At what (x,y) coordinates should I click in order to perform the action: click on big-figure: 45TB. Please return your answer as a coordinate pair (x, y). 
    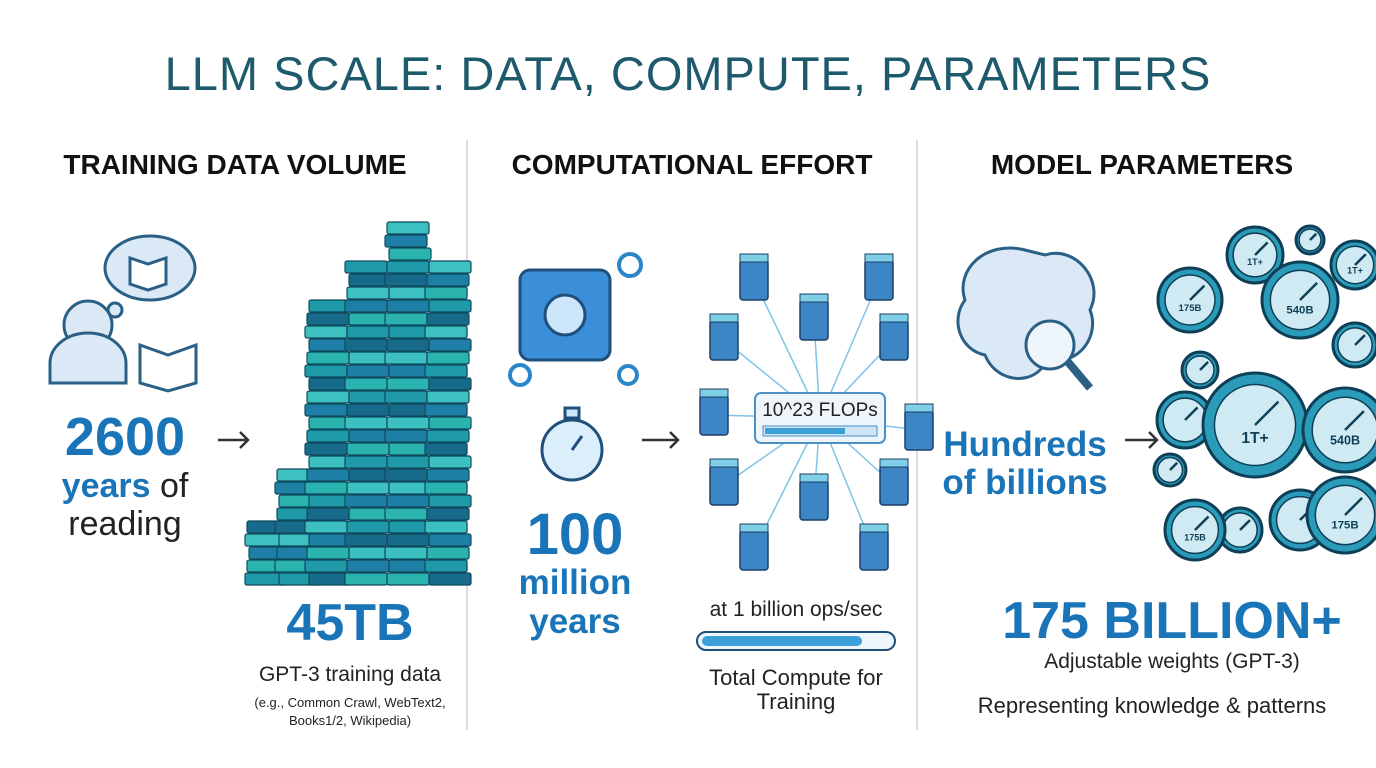
    Looking at the image, I should click on (350, 623).